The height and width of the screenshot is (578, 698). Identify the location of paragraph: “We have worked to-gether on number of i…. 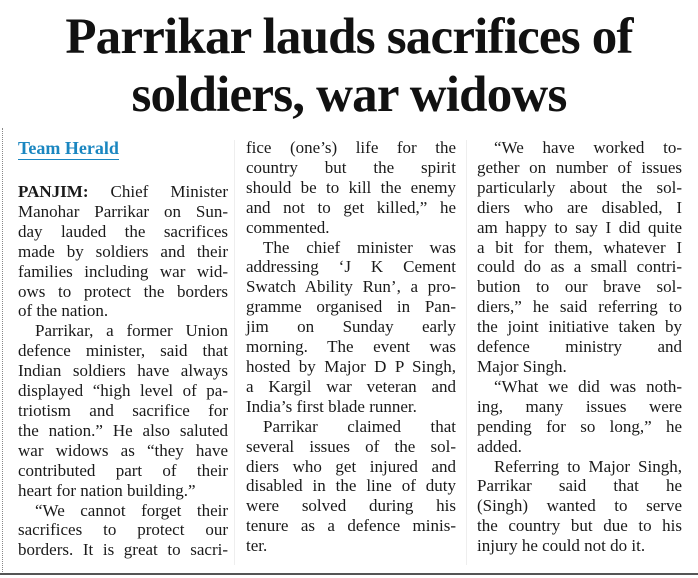
(579, 257).